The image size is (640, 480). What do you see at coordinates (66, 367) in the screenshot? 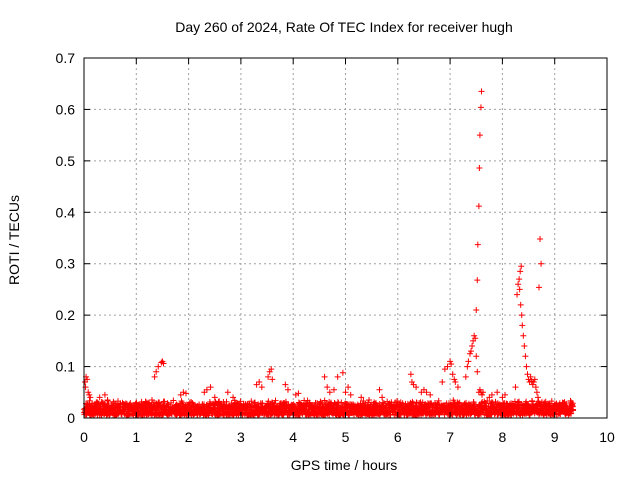
I see `y-tick-label: 0.1` at bounding box center [66, 367].